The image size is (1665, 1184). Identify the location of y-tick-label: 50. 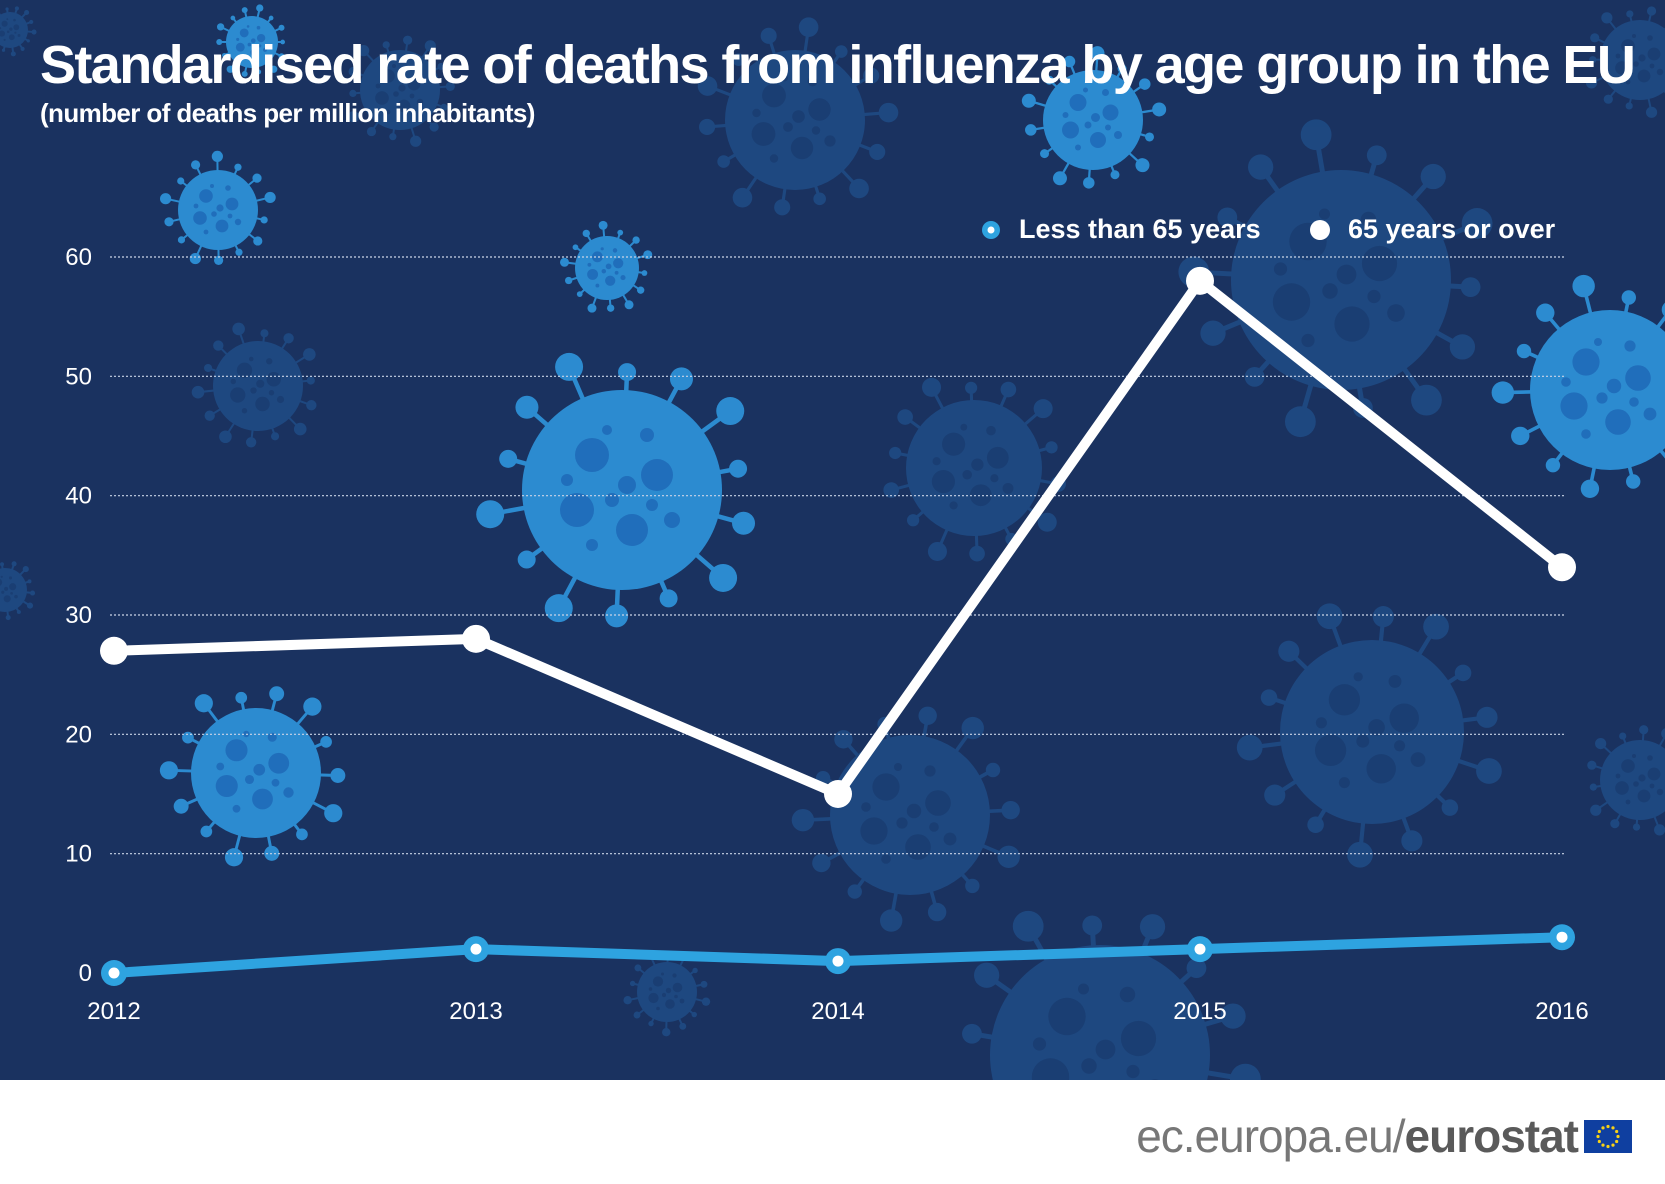
(78, 376).